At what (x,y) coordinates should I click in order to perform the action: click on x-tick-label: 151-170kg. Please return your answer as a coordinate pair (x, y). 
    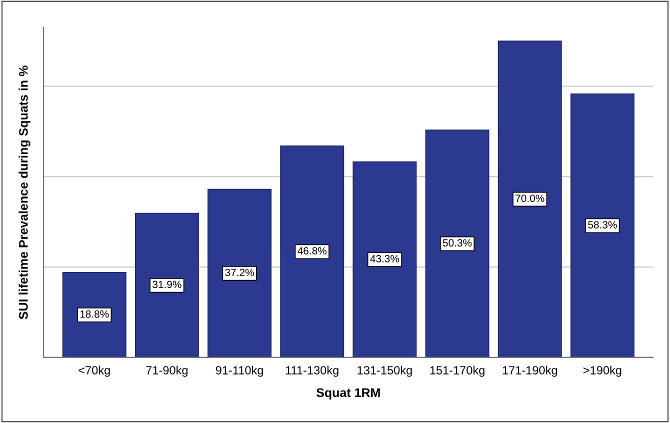
    Looking at the image, I should click on (457, 371).